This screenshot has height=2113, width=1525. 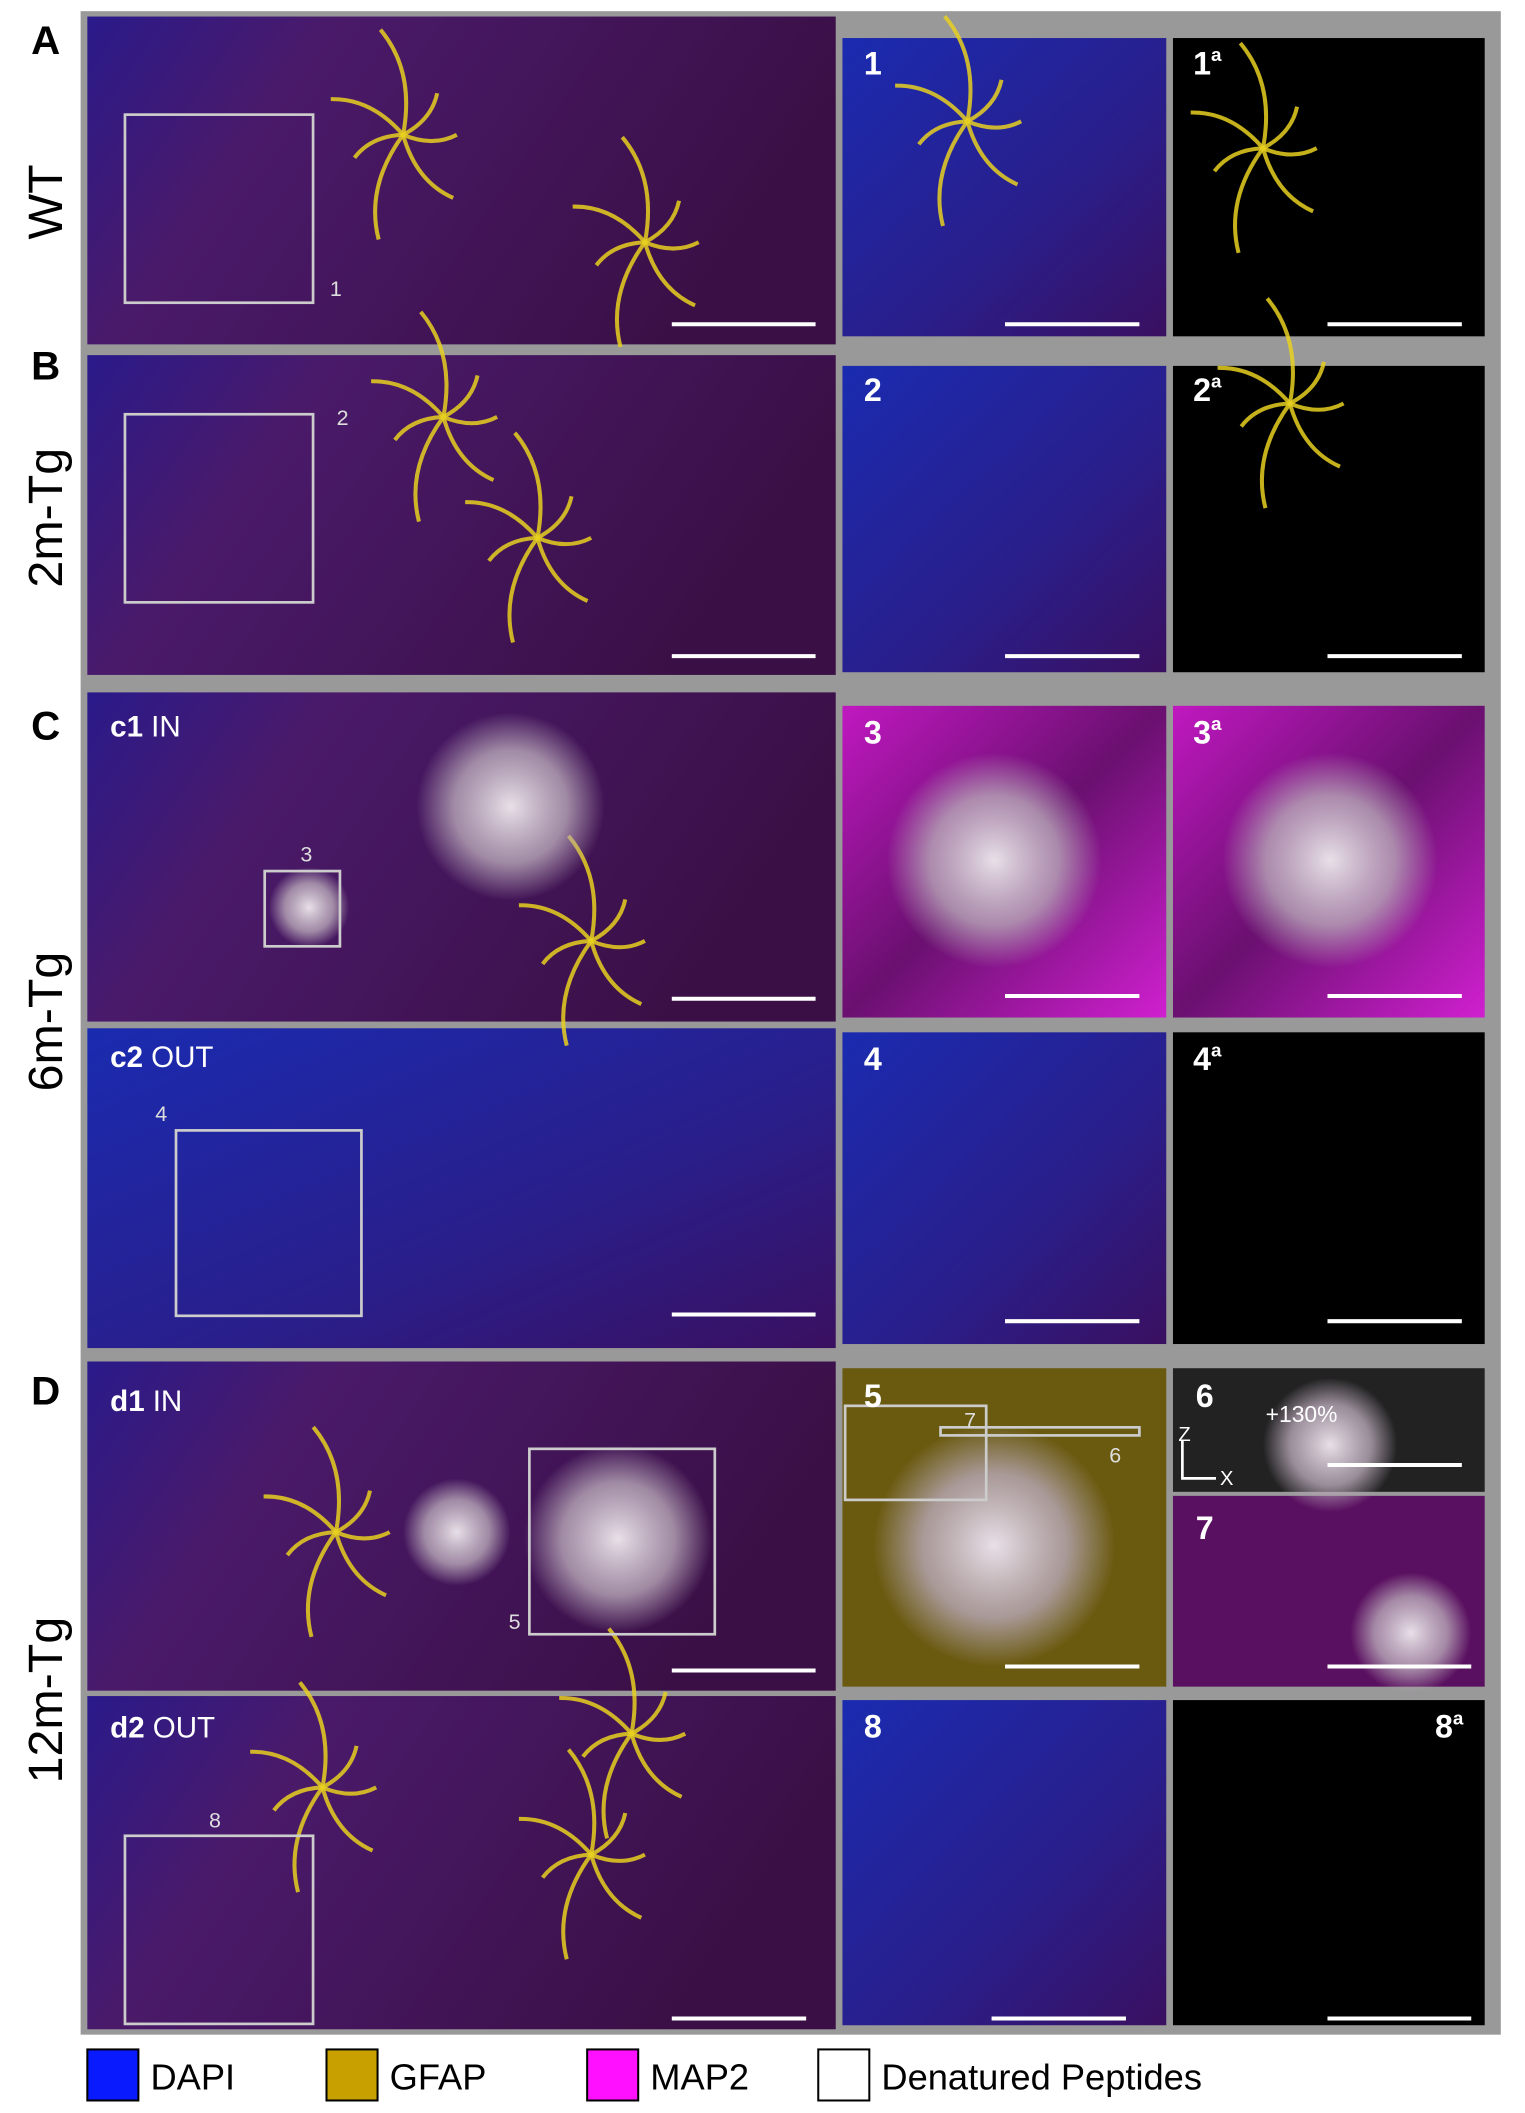 What do you see at coordinates (873, 390) in the screenshot?
I see `panel-label: 2` at bounding box center [873, 390].